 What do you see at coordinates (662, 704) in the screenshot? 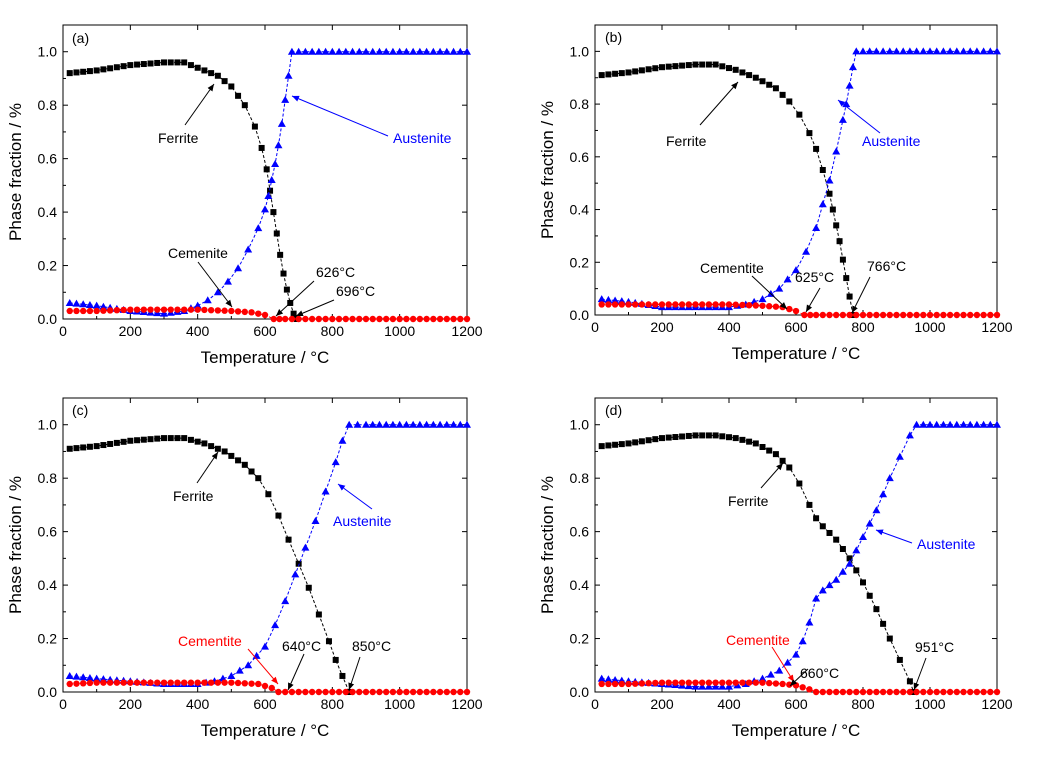
I see `x-tick-label: 200` at bounding box center [662, 704].